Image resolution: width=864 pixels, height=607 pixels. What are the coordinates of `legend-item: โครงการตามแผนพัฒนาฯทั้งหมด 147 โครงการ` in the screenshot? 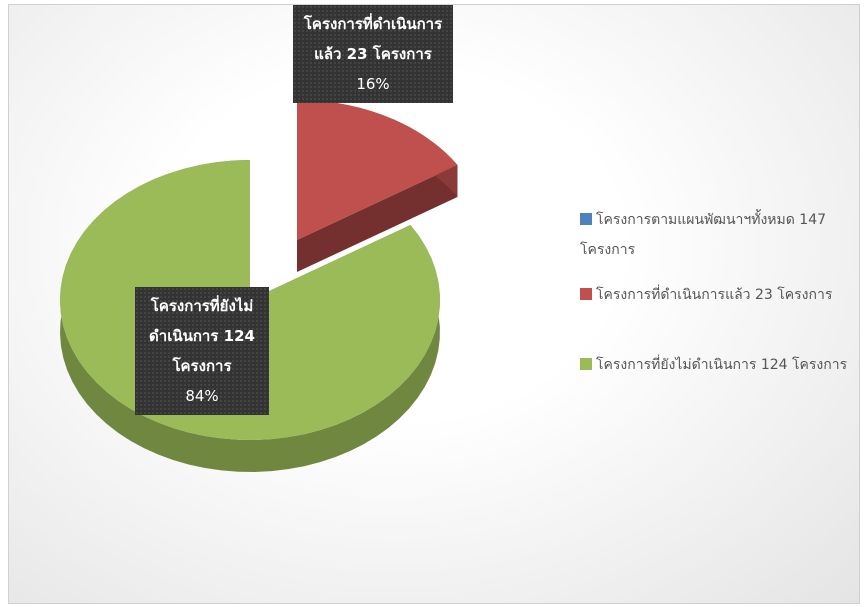 It's located at (715, 235).